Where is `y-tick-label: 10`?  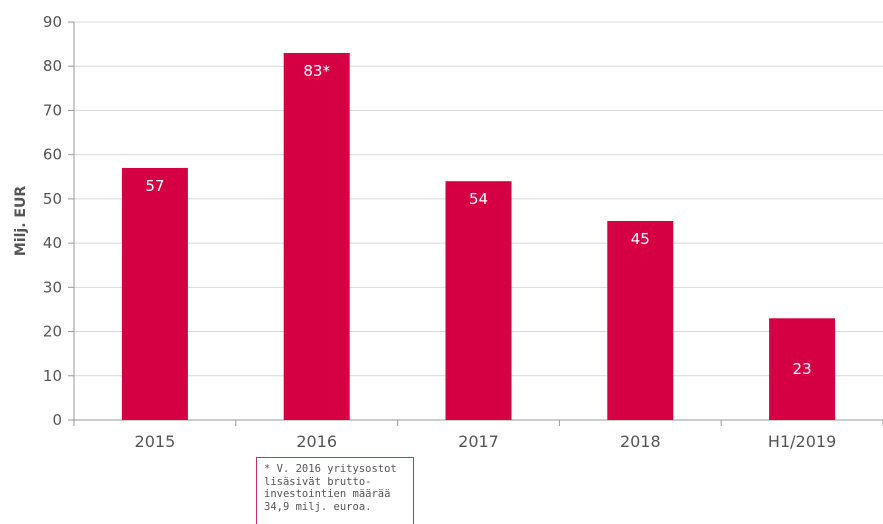
y-tick-label: 10 is located at coordinates (52, 376).